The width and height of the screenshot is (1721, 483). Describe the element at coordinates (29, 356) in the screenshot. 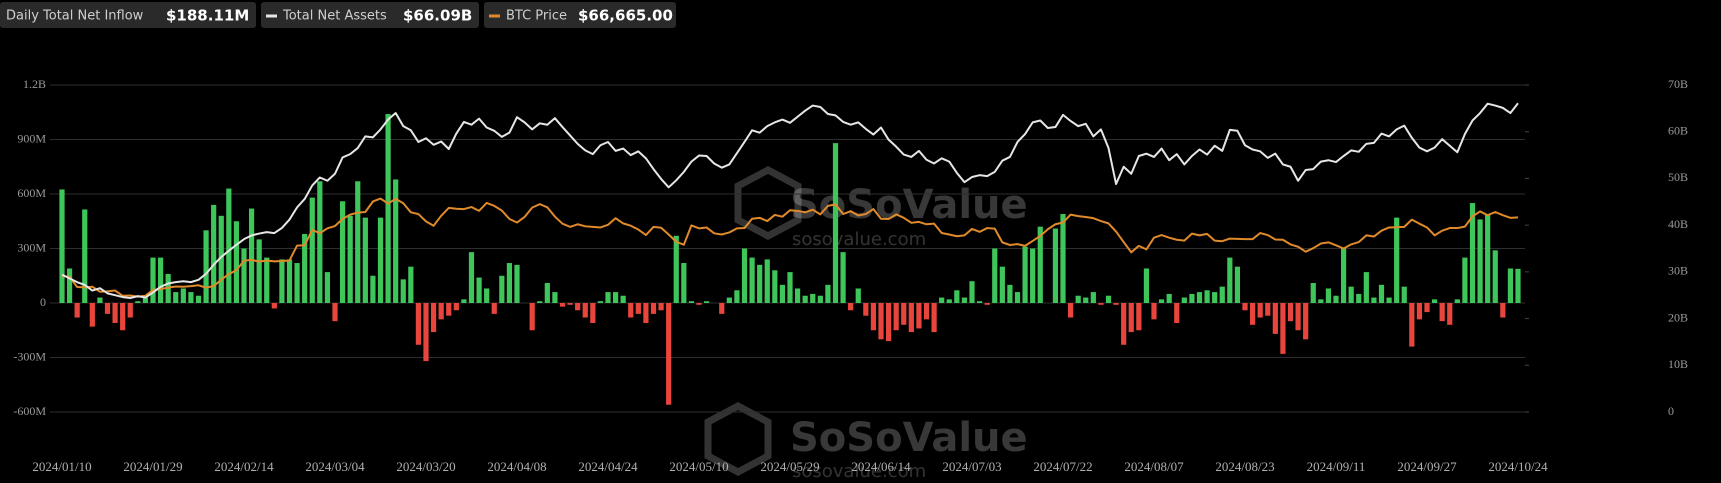

I see `y-tick-label: -300M` at that location.